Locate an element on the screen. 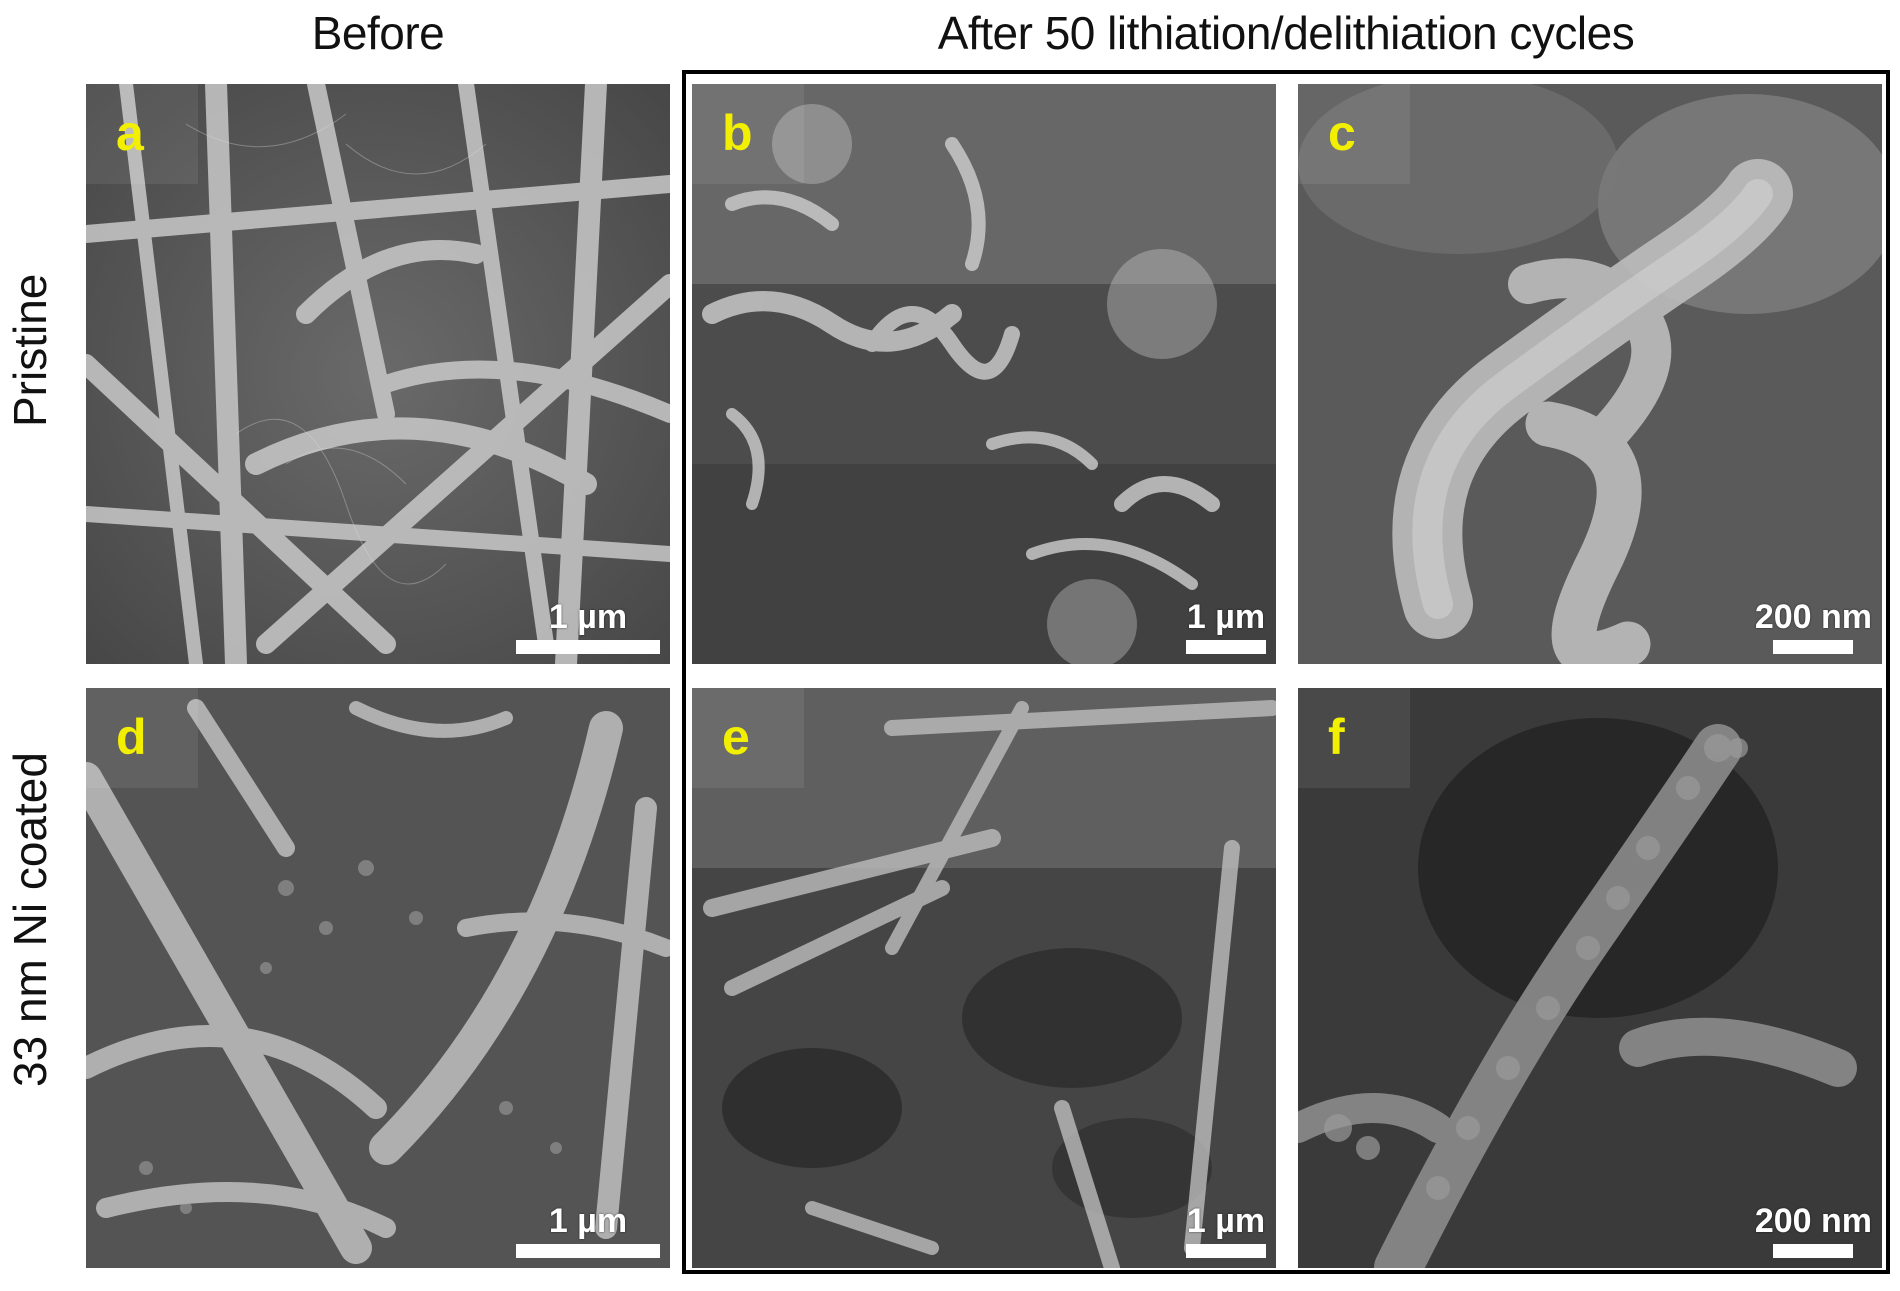 This screenshot has width=1900, height=1291. scale-text-d: 1 µm is located at coordinates (588, 1221).